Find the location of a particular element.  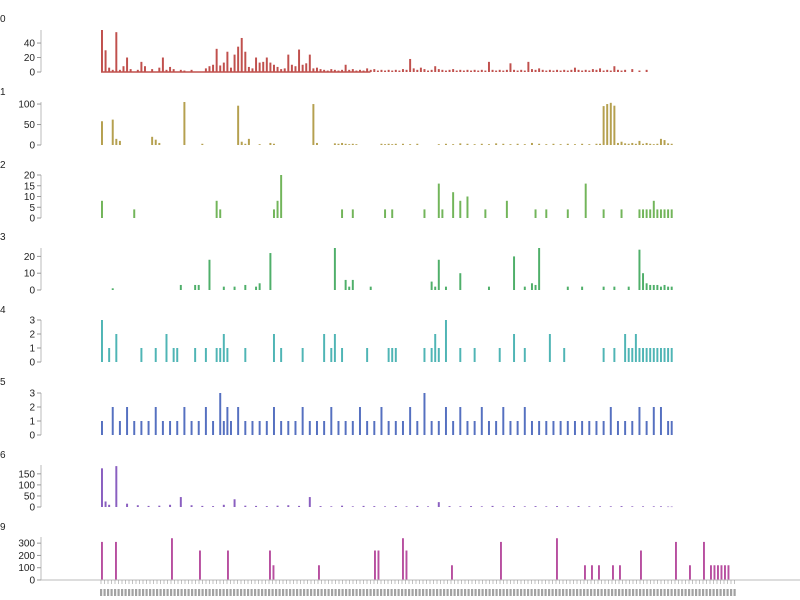

y-tick-label-2-15: 15 is located at coordinates (30, 186).